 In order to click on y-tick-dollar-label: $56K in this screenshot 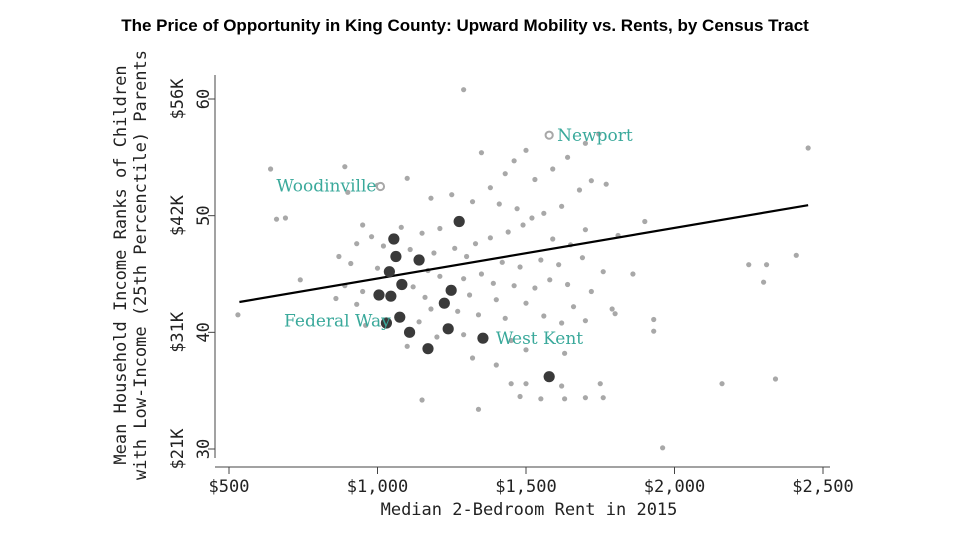, I will do `click(178, 99)`.